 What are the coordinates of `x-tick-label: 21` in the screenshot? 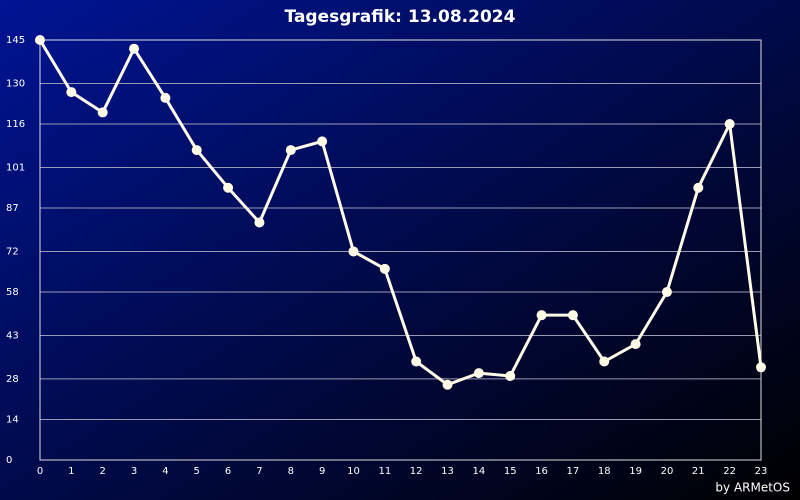 It's located at (698, 471).